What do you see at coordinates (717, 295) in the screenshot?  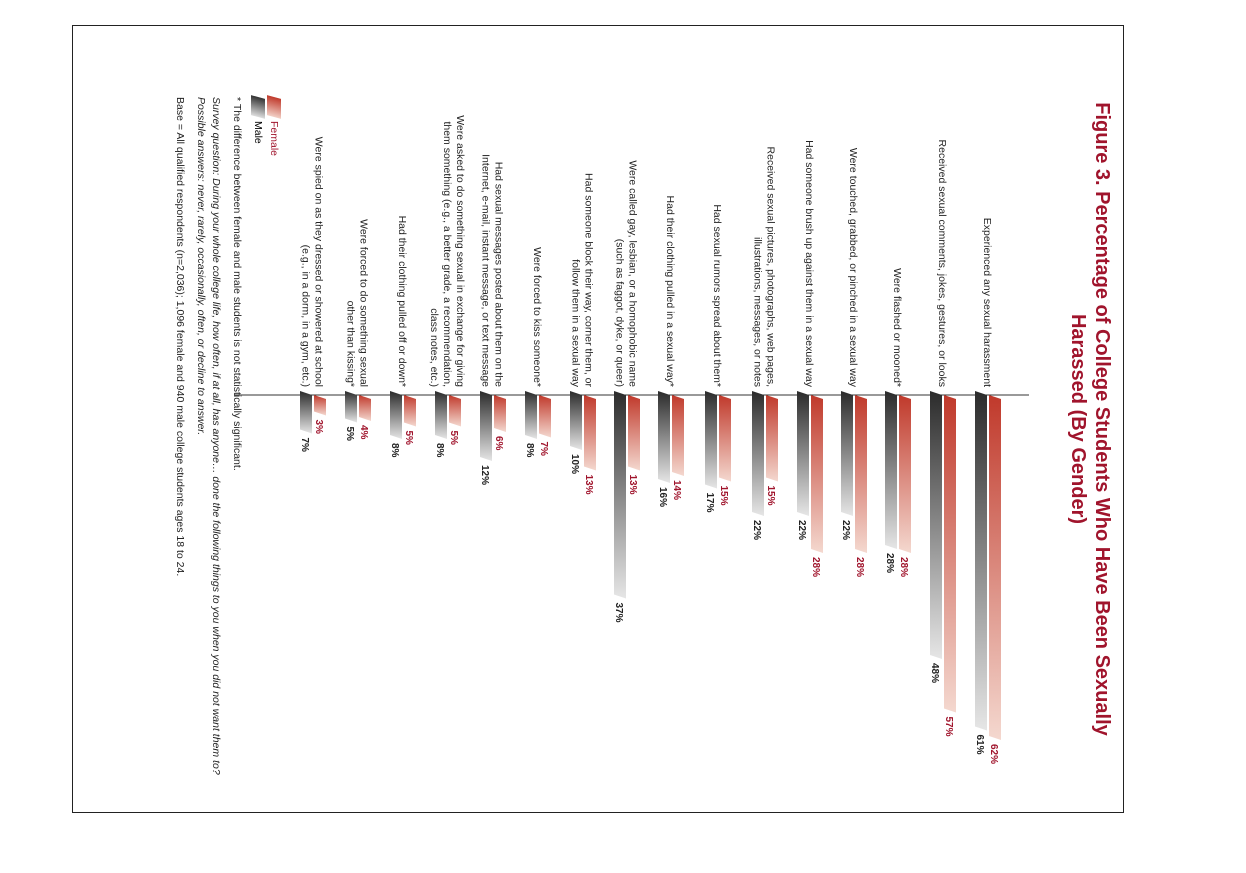 I see `category-label: Had sexual rumors spread about them*` at bounding box center [717, 295].